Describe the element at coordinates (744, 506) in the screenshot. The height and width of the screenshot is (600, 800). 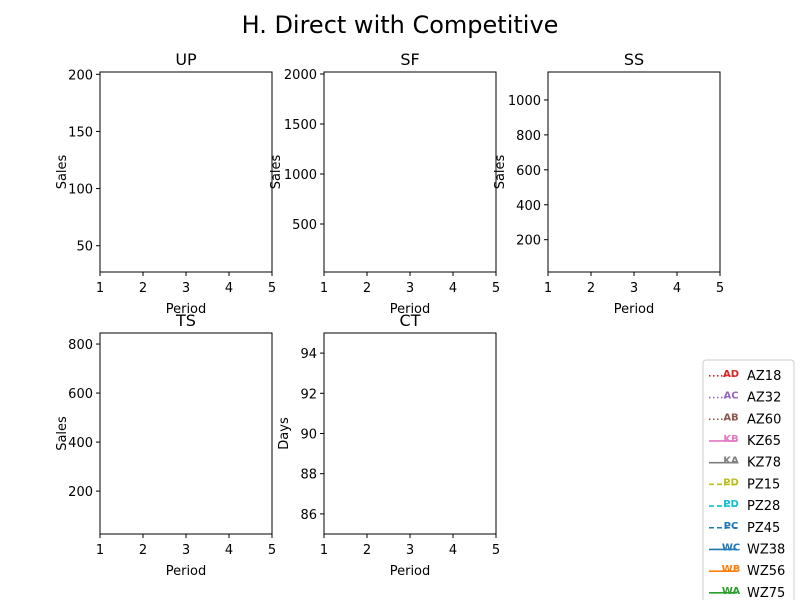
I see `legend-entry: PD PZ28` at that location.